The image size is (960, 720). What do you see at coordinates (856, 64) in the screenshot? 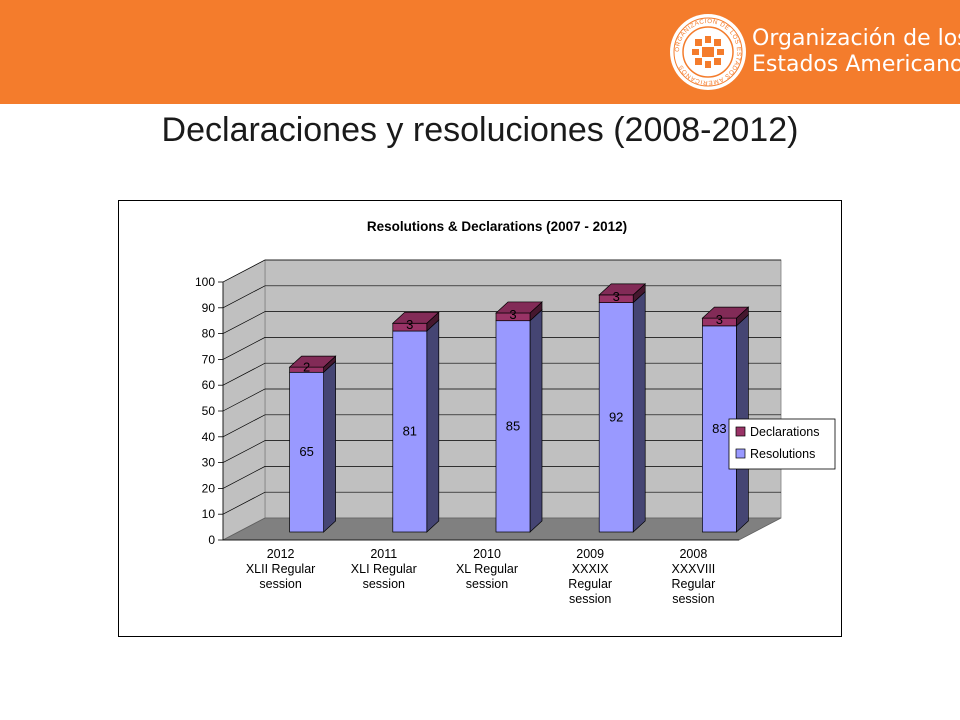
I see `org-name-line2: Estados Americanos` at bounding box center [856, 64].